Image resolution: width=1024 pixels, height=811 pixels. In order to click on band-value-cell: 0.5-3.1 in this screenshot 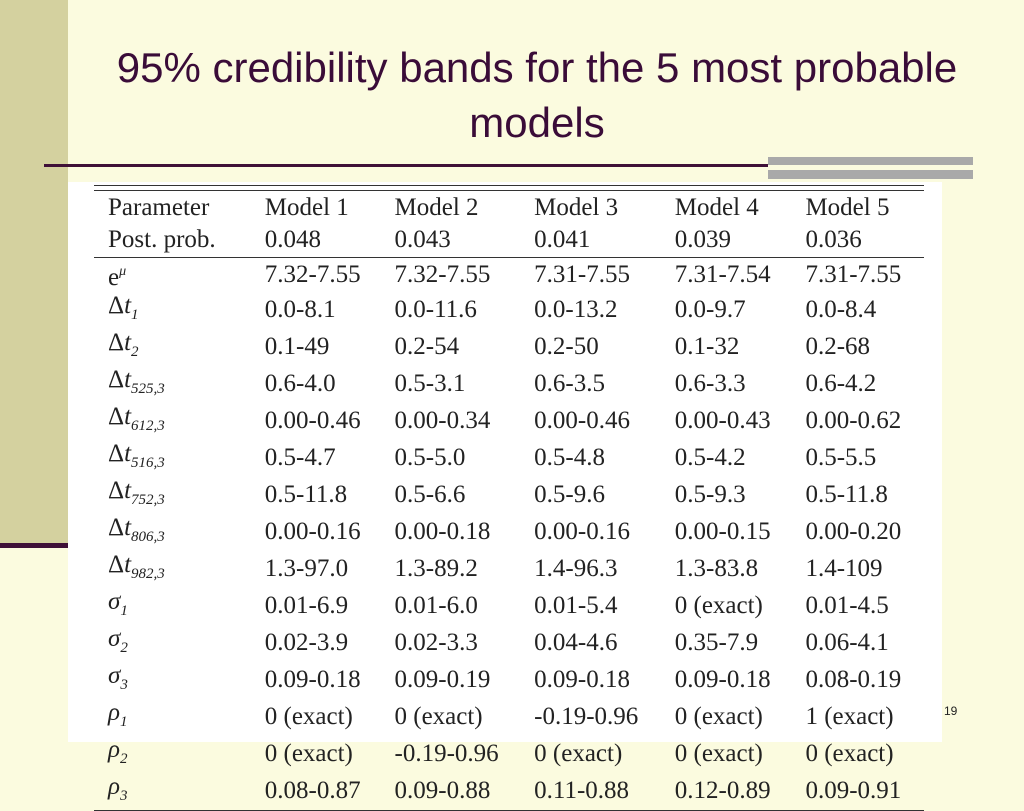, I will do `click(430, 384)`.